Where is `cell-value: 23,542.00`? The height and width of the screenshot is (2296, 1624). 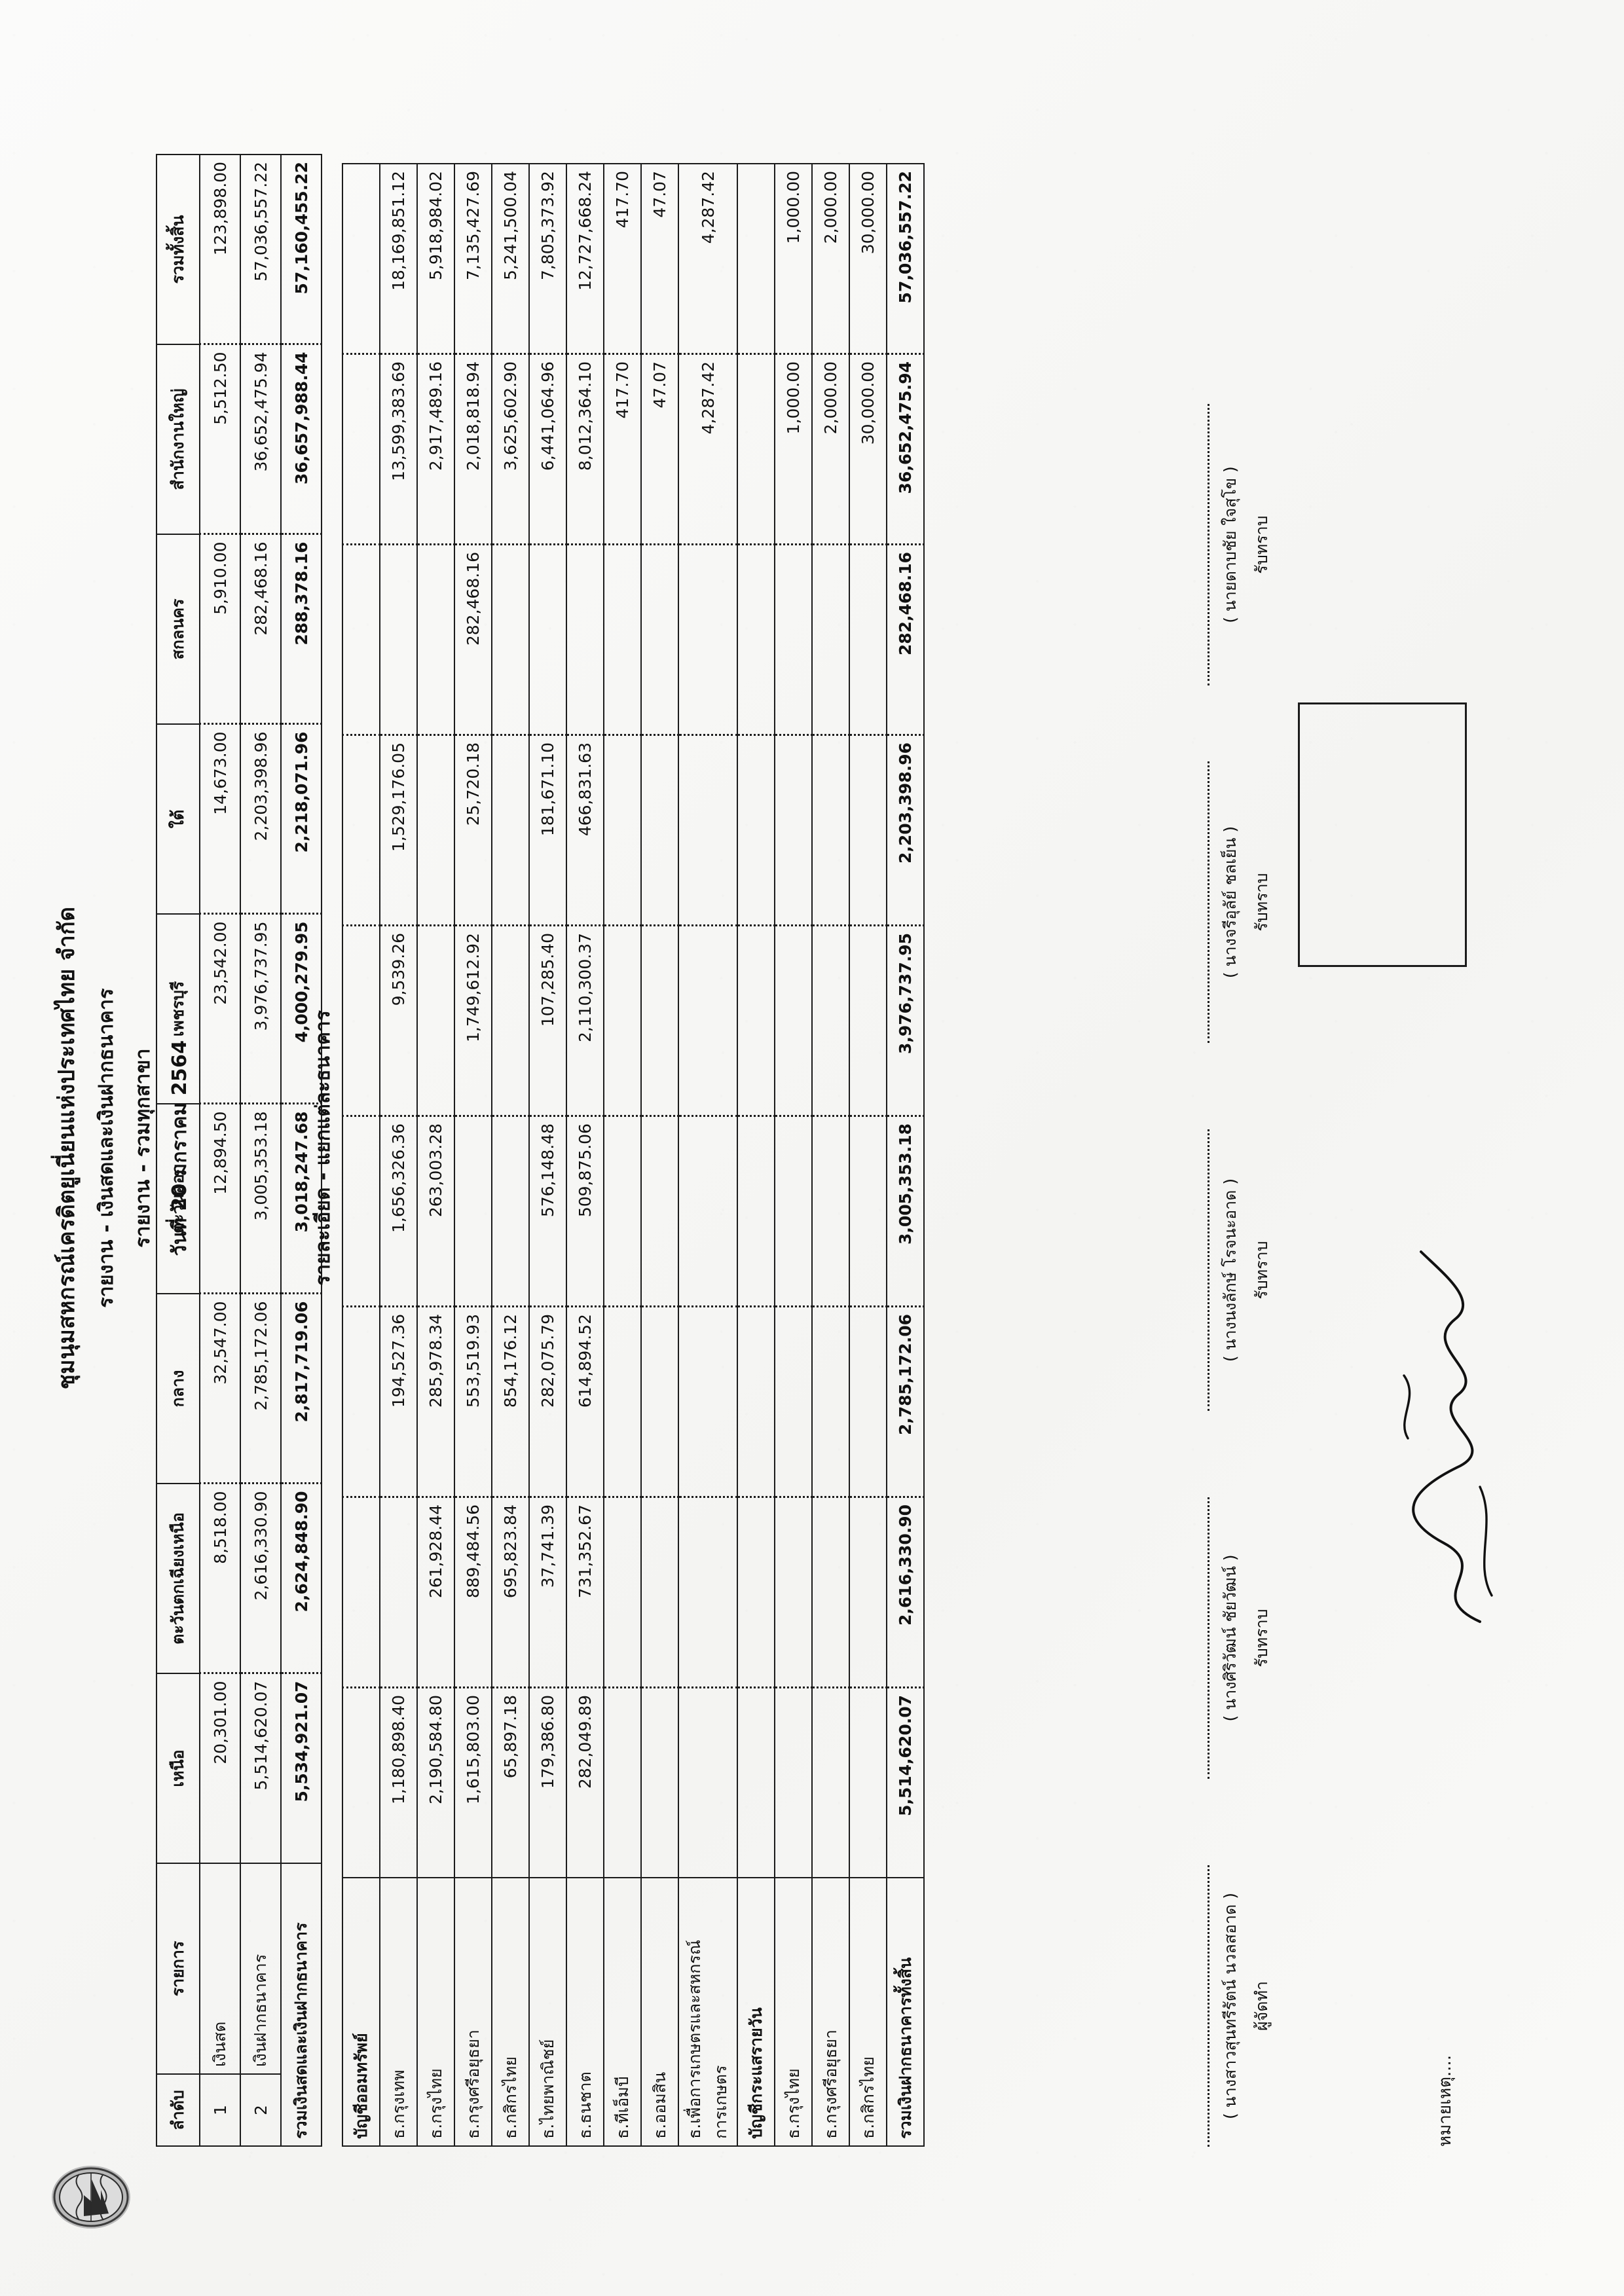 cell-value: 23,542.00 is located at coordinates (220, 1009).